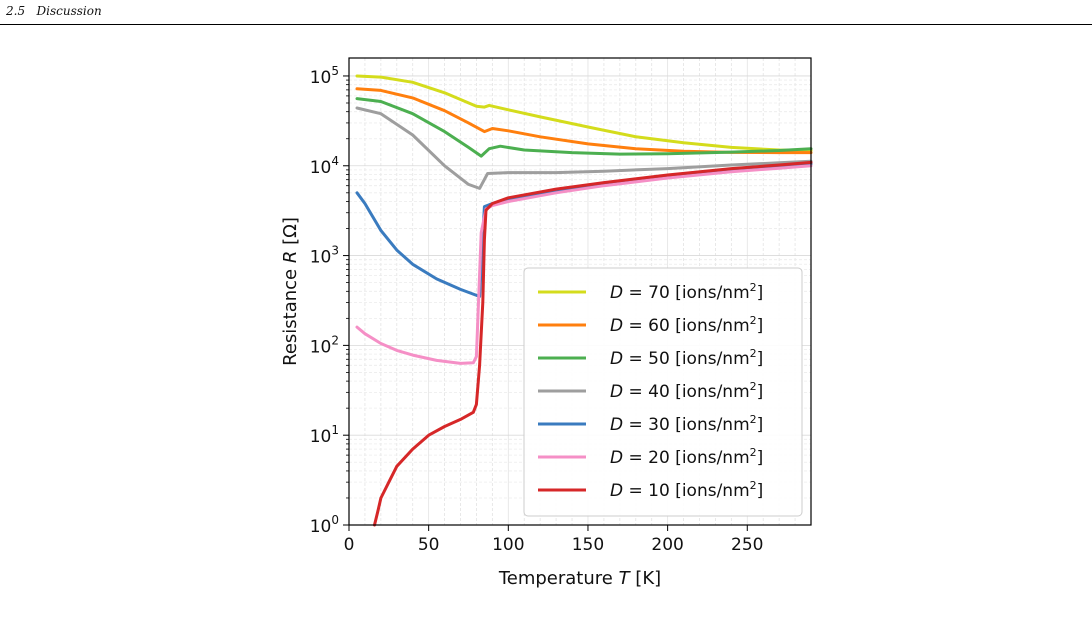  Describe the element at coordinates (588, 545) in the screenshot. I see `x-tick-label: 150` at that location.